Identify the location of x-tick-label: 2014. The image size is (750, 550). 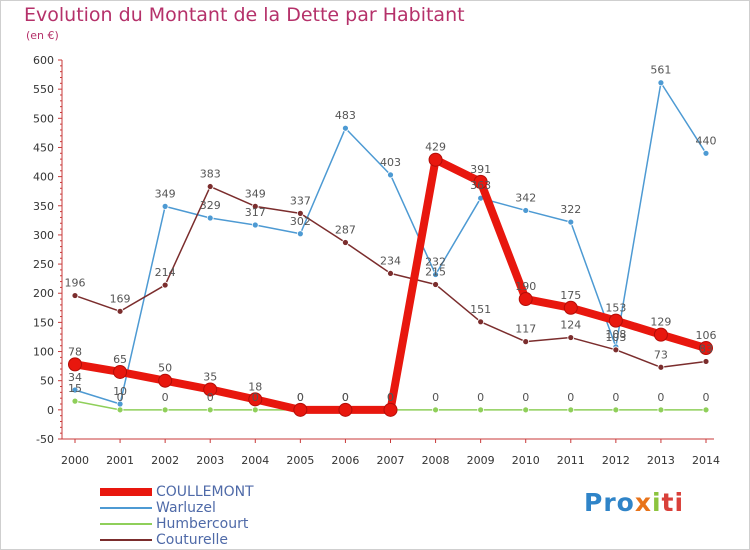
(706, 460).